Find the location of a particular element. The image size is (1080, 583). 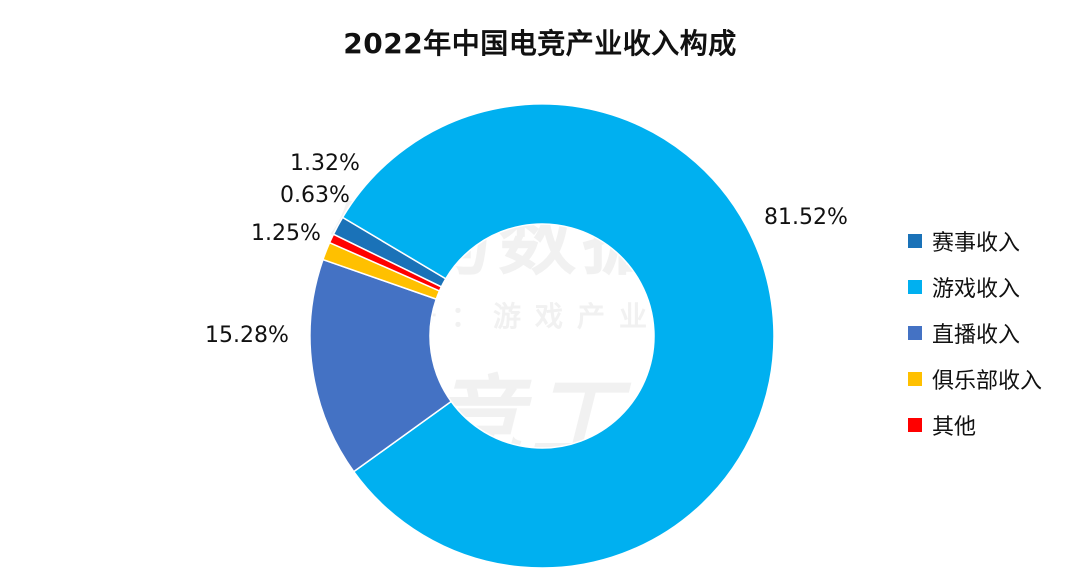

chart-legend: 赛事收入游戏收入直播收入俱乐部收入其他 is located at coordinates (993, 333).